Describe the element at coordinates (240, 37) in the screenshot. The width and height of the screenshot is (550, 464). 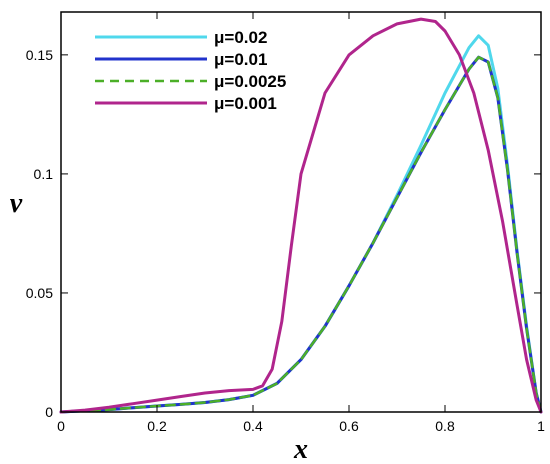
I see `legend-label-1: μ=0.02` at that location.